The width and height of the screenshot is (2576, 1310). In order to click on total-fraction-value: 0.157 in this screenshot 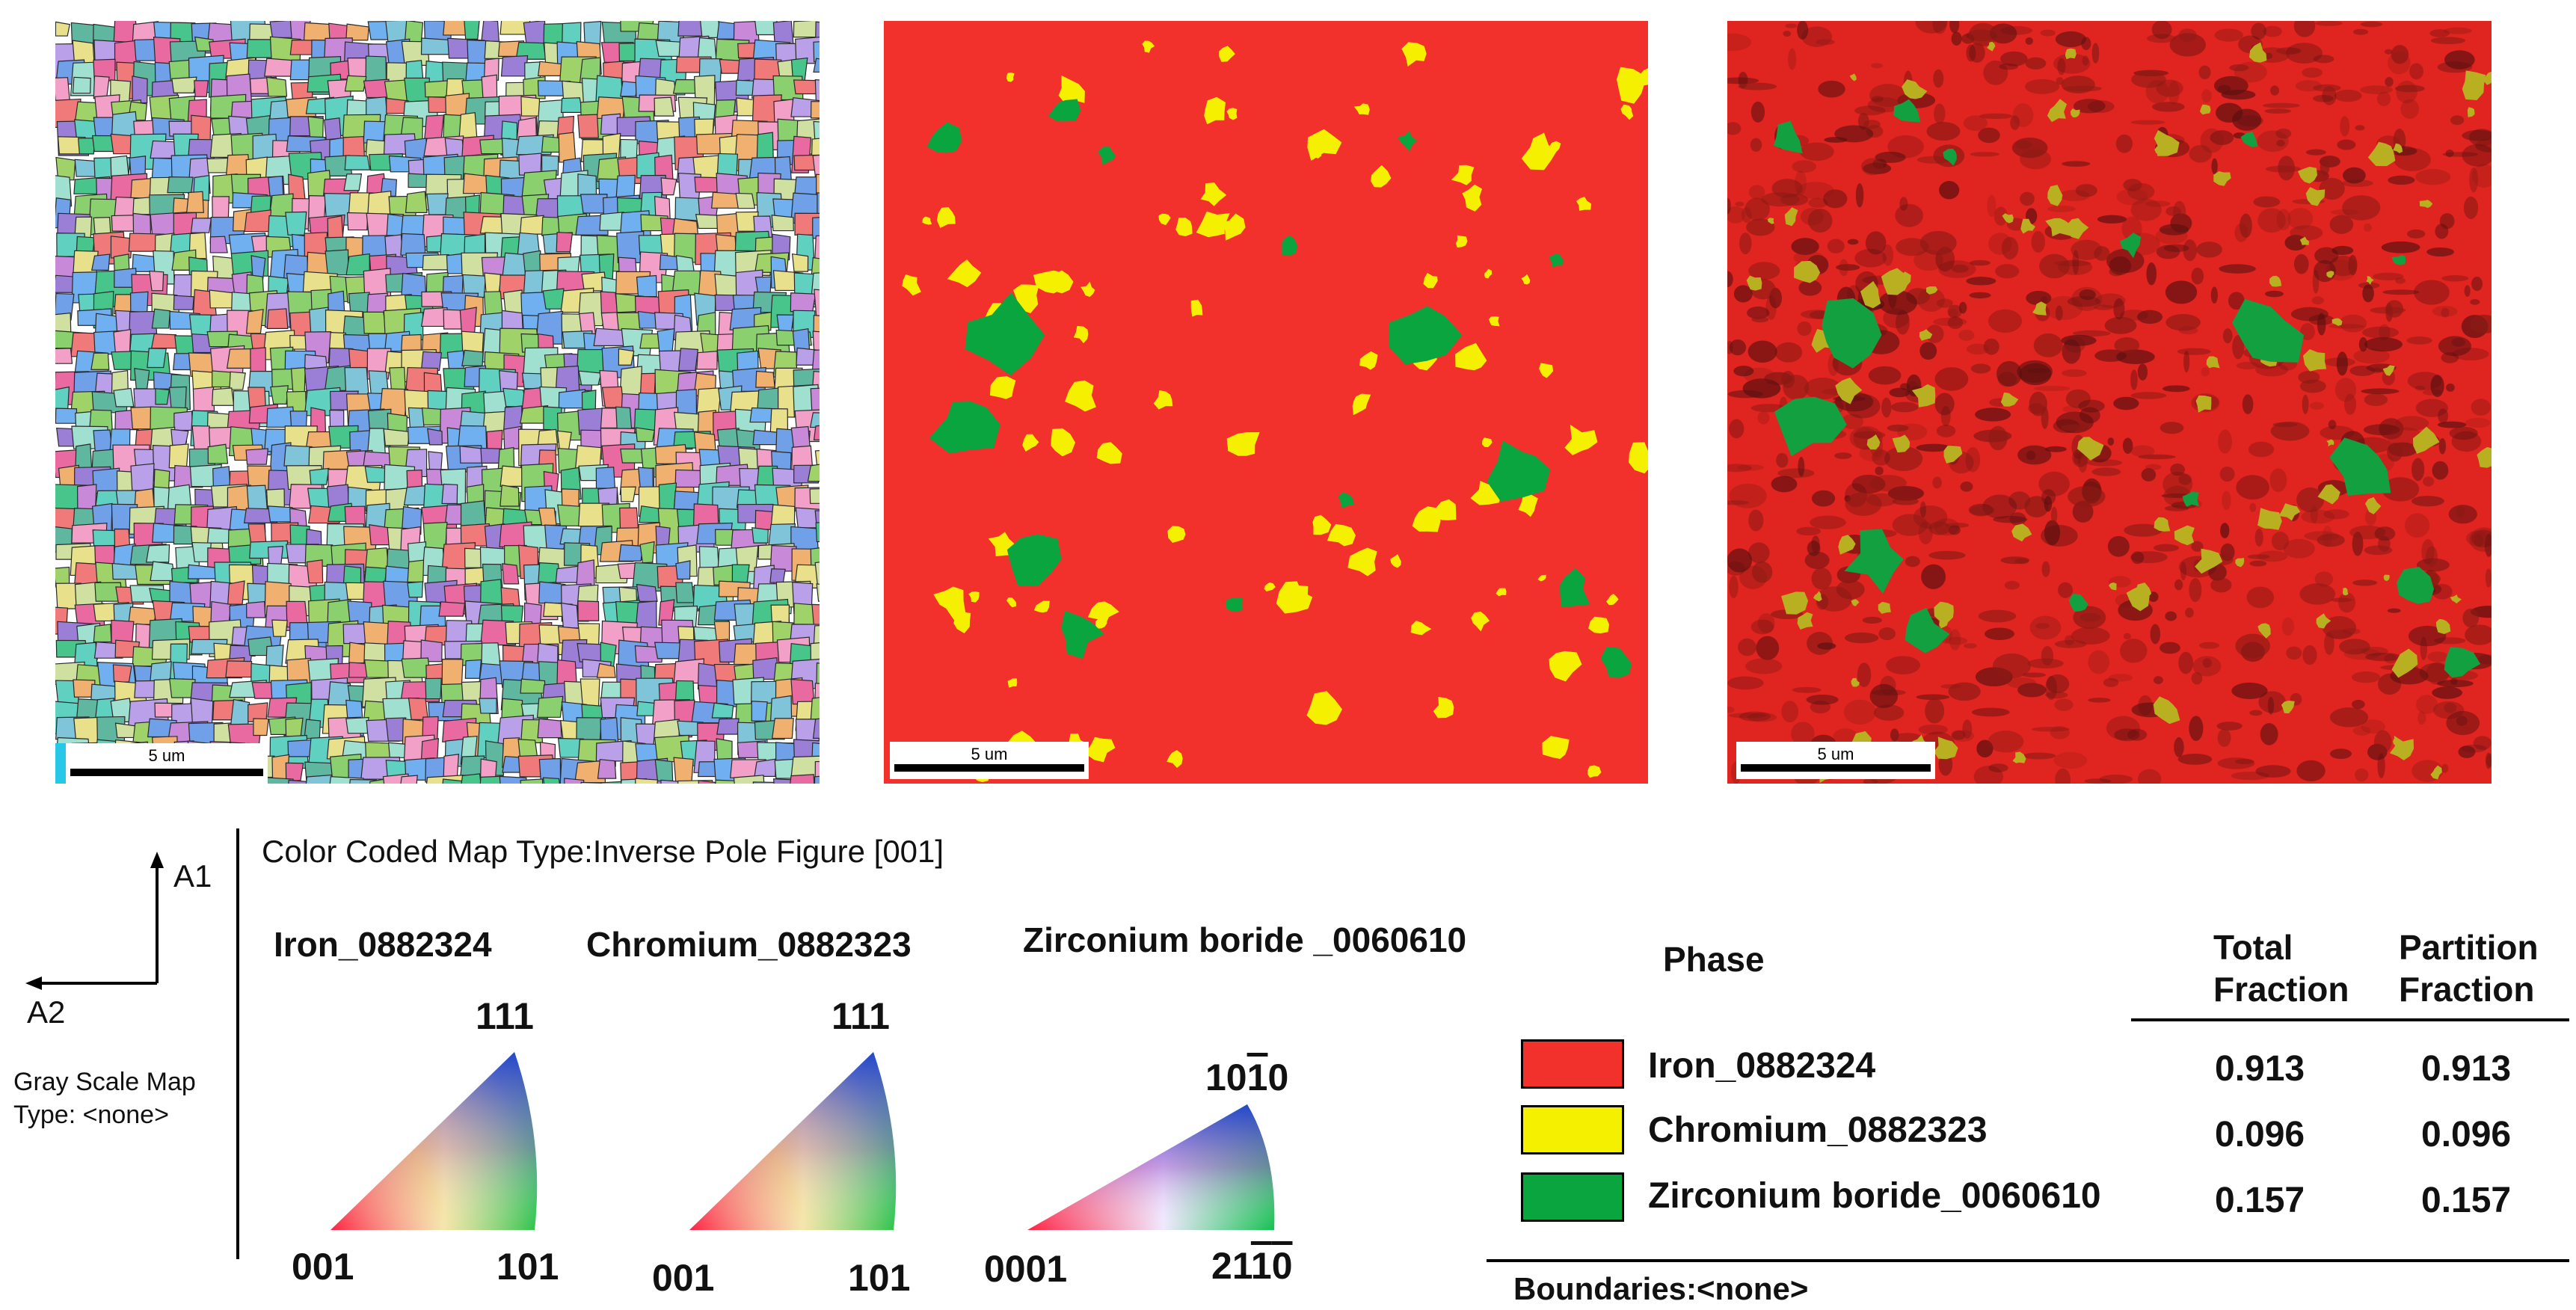, I will do `click(2260, 1200)`.